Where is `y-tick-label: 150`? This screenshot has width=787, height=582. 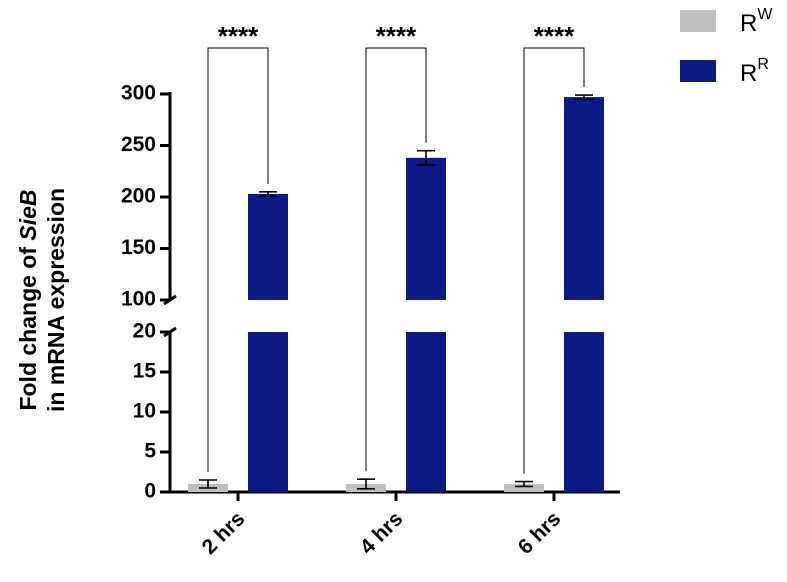 y-tick-label: 150 is located at coordinates (138, 247).